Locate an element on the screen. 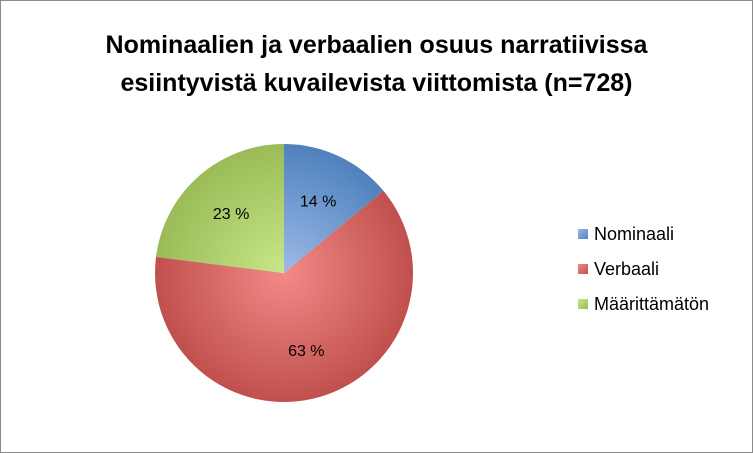  legend-item-nominaali: Nominaali is located at coordinates (643, 234).